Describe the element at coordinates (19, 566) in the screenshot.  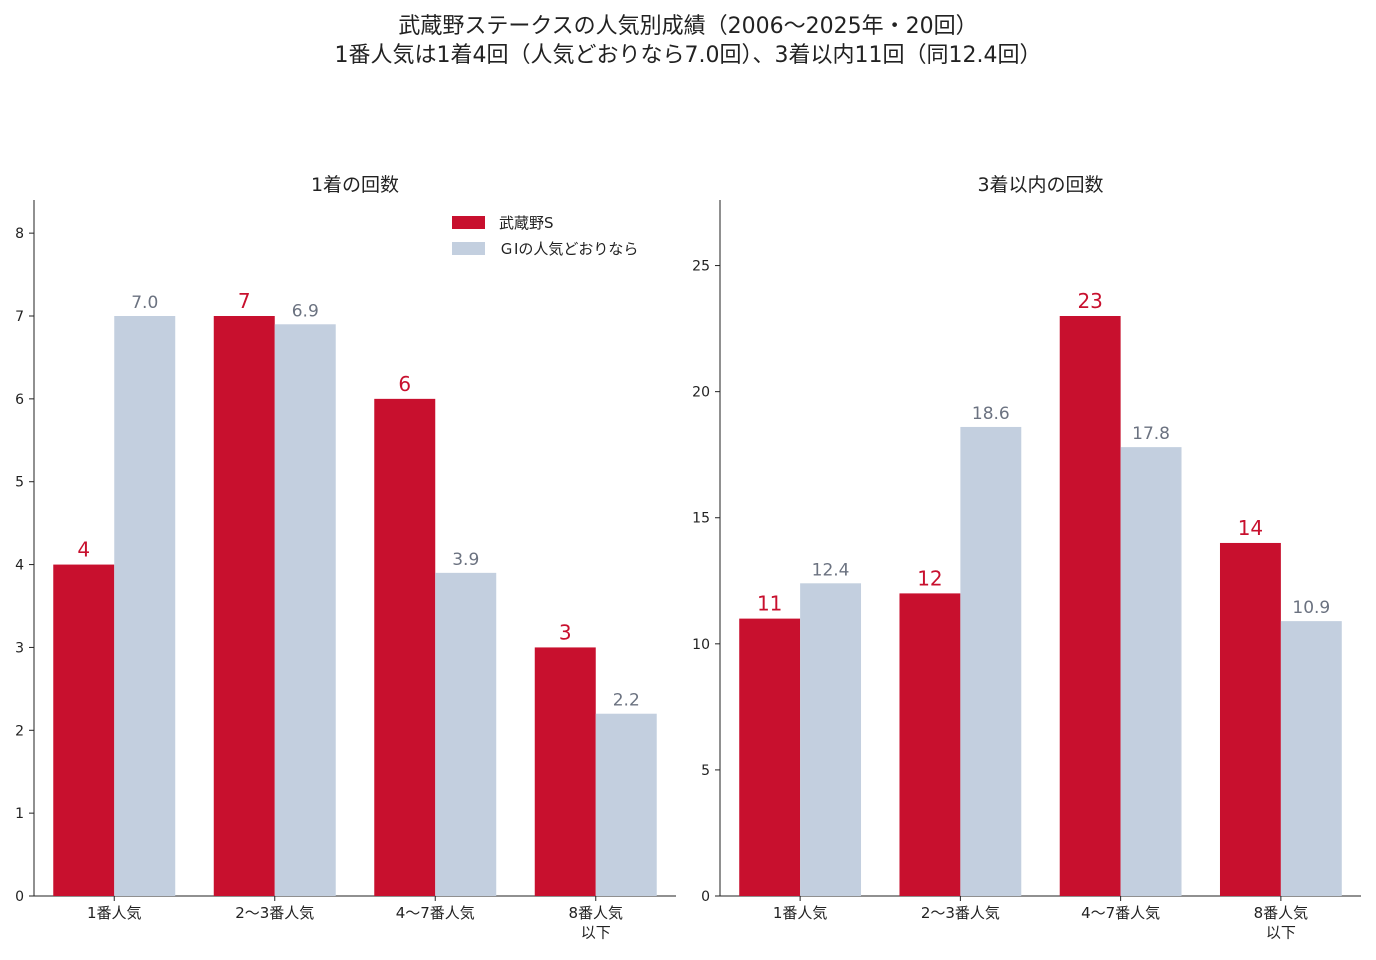
I see `y-tick-label: 4` at that location.